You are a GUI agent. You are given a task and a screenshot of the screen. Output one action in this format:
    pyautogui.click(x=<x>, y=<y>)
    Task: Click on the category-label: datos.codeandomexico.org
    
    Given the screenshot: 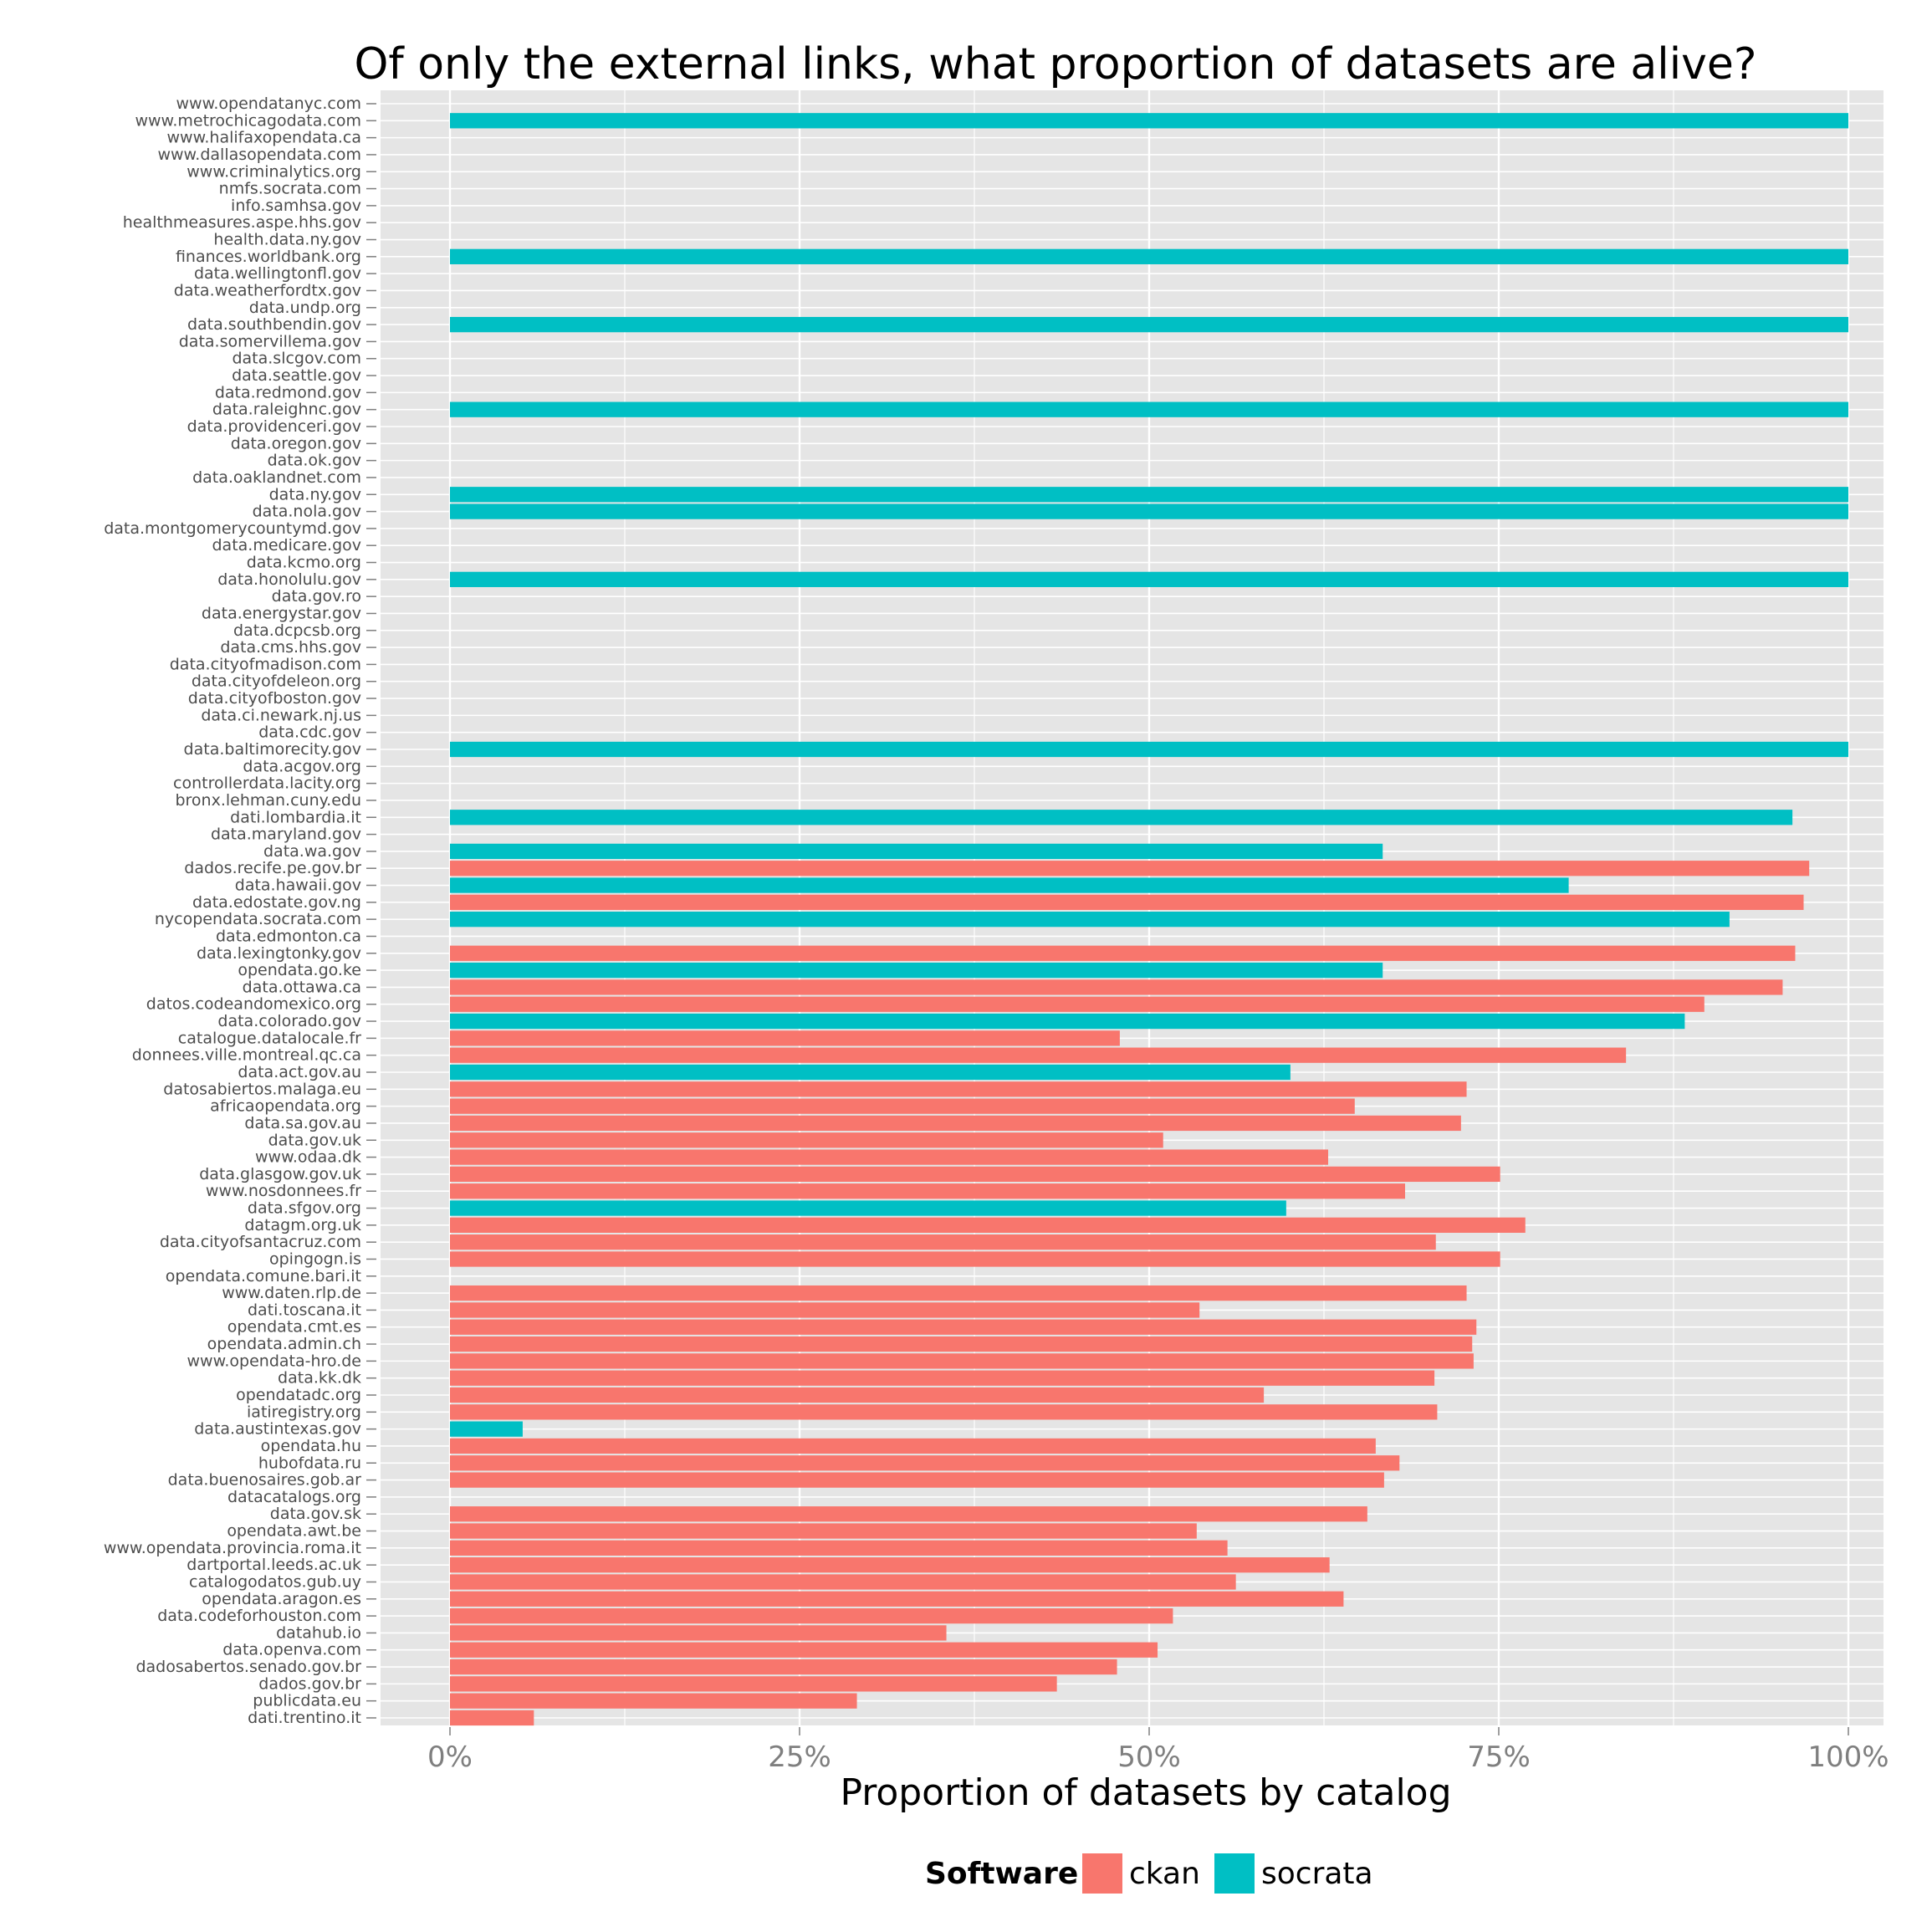 What is the action you would take?
    pyautogui.click(x=253, y=1004)
    